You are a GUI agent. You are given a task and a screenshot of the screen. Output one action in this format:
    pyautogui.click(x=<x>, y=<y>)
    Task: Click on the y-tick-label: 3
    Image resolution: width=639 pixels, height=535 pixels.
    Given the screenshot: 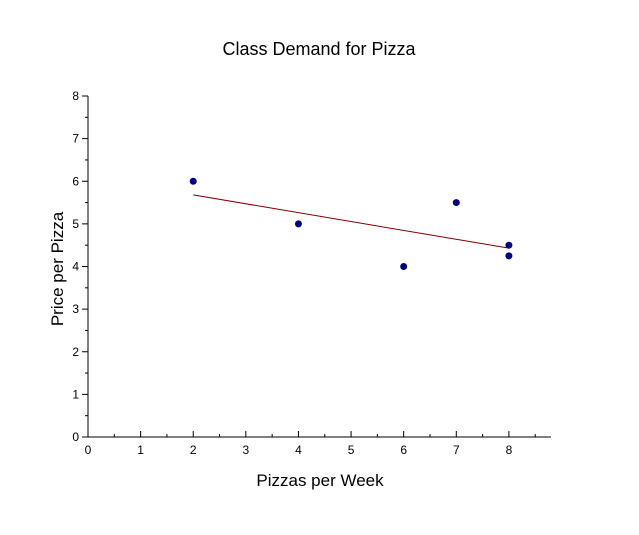 What is the action you would take?
    pyautogui.click(x=75, y=309)
    